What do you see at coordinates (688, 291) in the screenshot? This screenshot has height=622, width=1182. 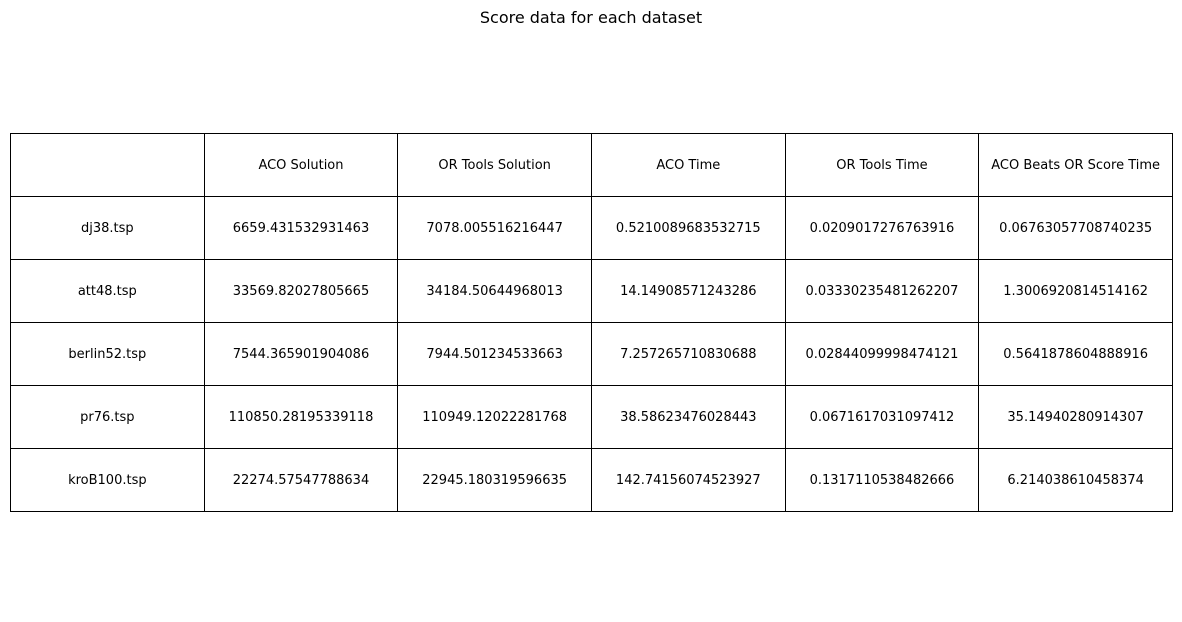 I see `table-cell: 14.14908571243286` at bounding box center [688, 291].